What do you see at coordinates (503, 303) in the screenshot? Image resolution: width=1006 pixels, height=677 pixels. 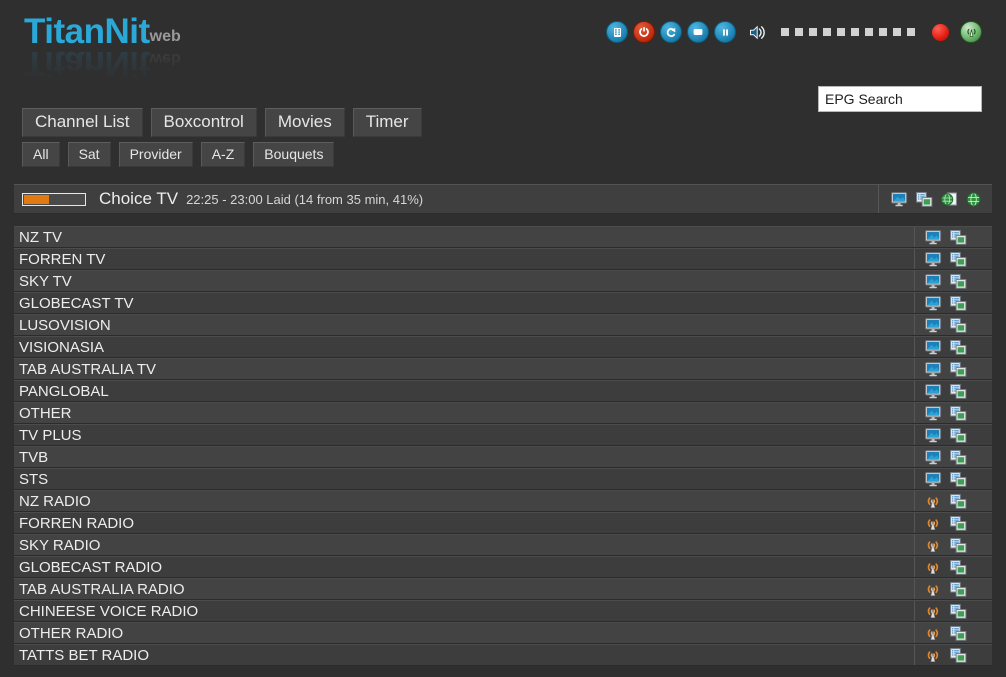 I see `channel-row: GLOBECAST TV` at bounding box center [503, 303].